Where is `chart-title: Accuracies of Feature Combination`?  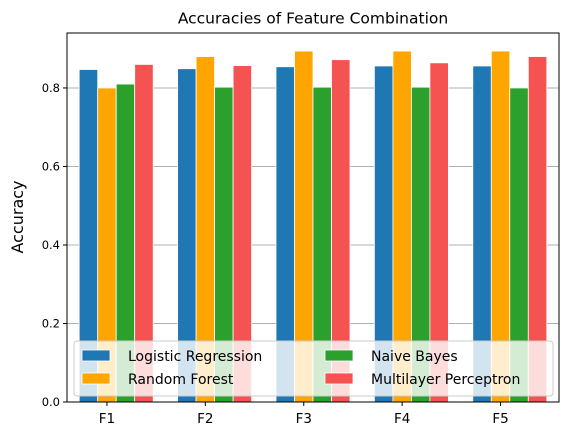
chart-title: Accuracies of Feature Combination is located at coordinates (313, 19).